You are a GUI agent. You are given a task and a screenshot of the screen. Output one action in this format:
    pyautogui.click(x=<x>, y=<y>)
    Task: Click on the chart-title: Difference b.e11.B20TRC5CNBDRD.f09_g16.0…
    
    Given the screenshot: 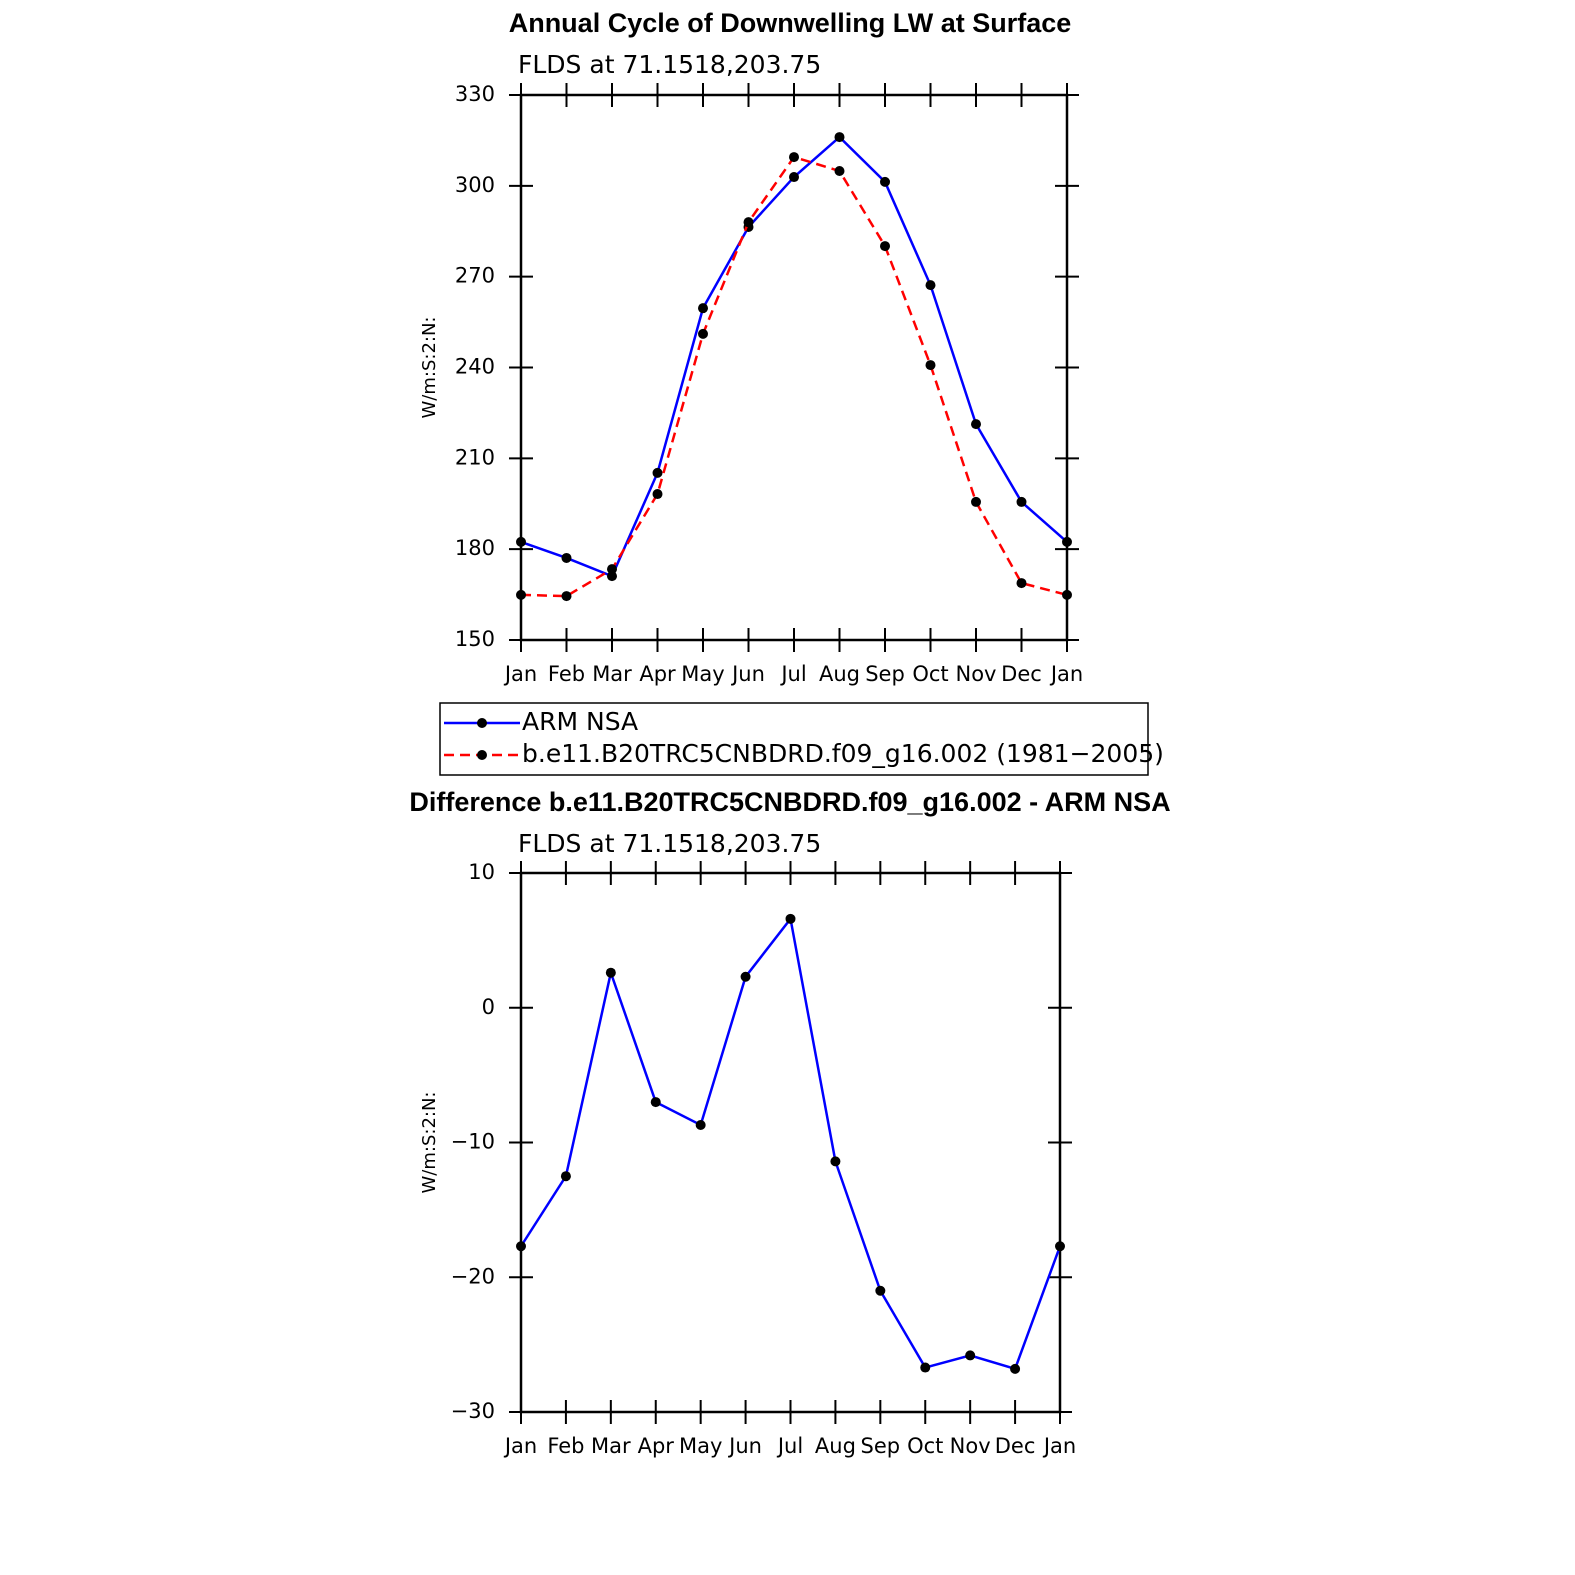 What is the action you would take?
    pyautogui.click(x=789, y=802)
    